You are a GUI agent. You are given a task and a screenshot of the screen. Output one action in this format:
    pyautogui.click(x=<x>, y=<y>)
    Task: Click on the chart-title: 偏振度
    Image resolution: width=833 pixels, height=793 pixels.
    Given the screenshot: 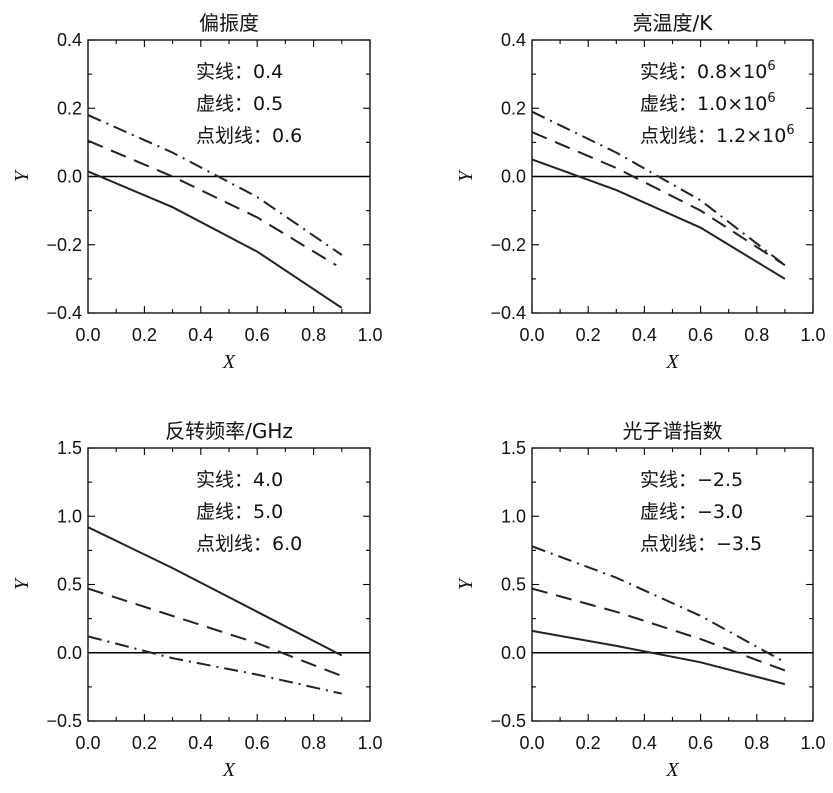 What is the action you would take?
    pyautogui.click(x=229, y=23)
    